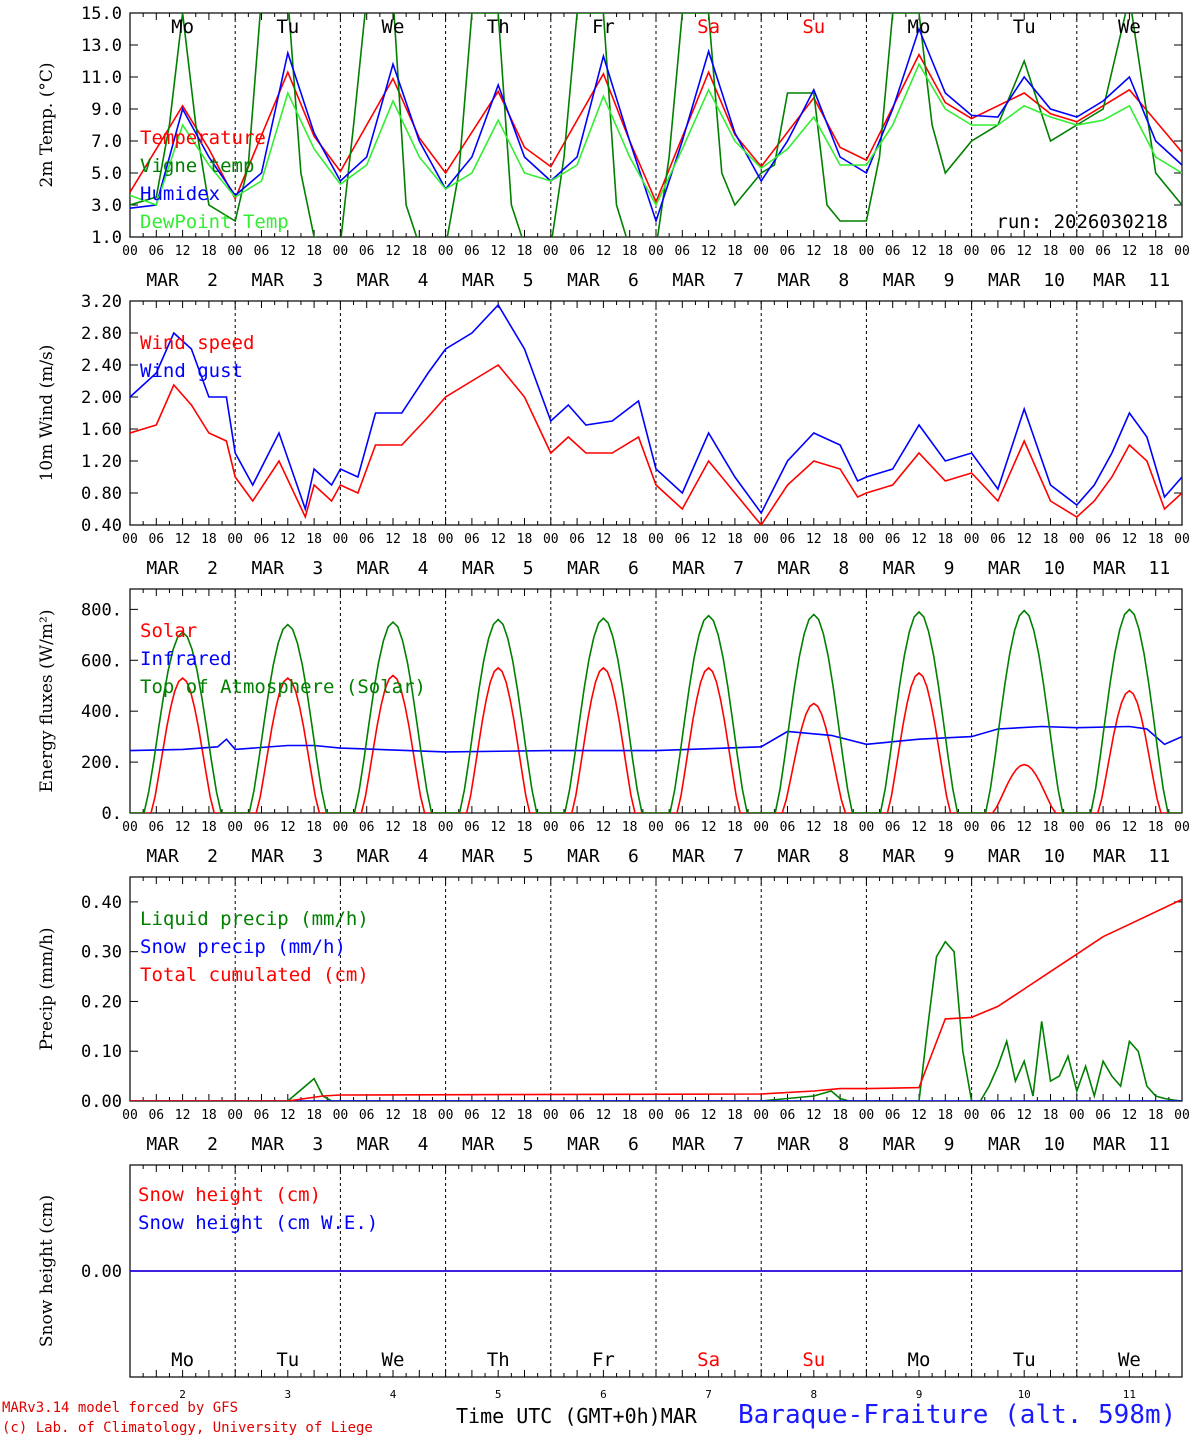 This screenshot has height=1440, width=1194. I want to click on y-tick-label: 0.00, so click(101, 1272).